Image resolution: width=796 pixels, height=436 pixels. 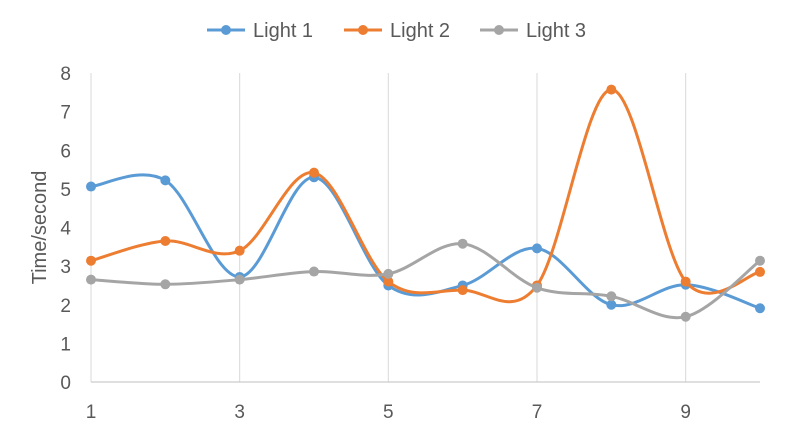 I want to click on x-tick-label: 9, so click(x=685, y=412).